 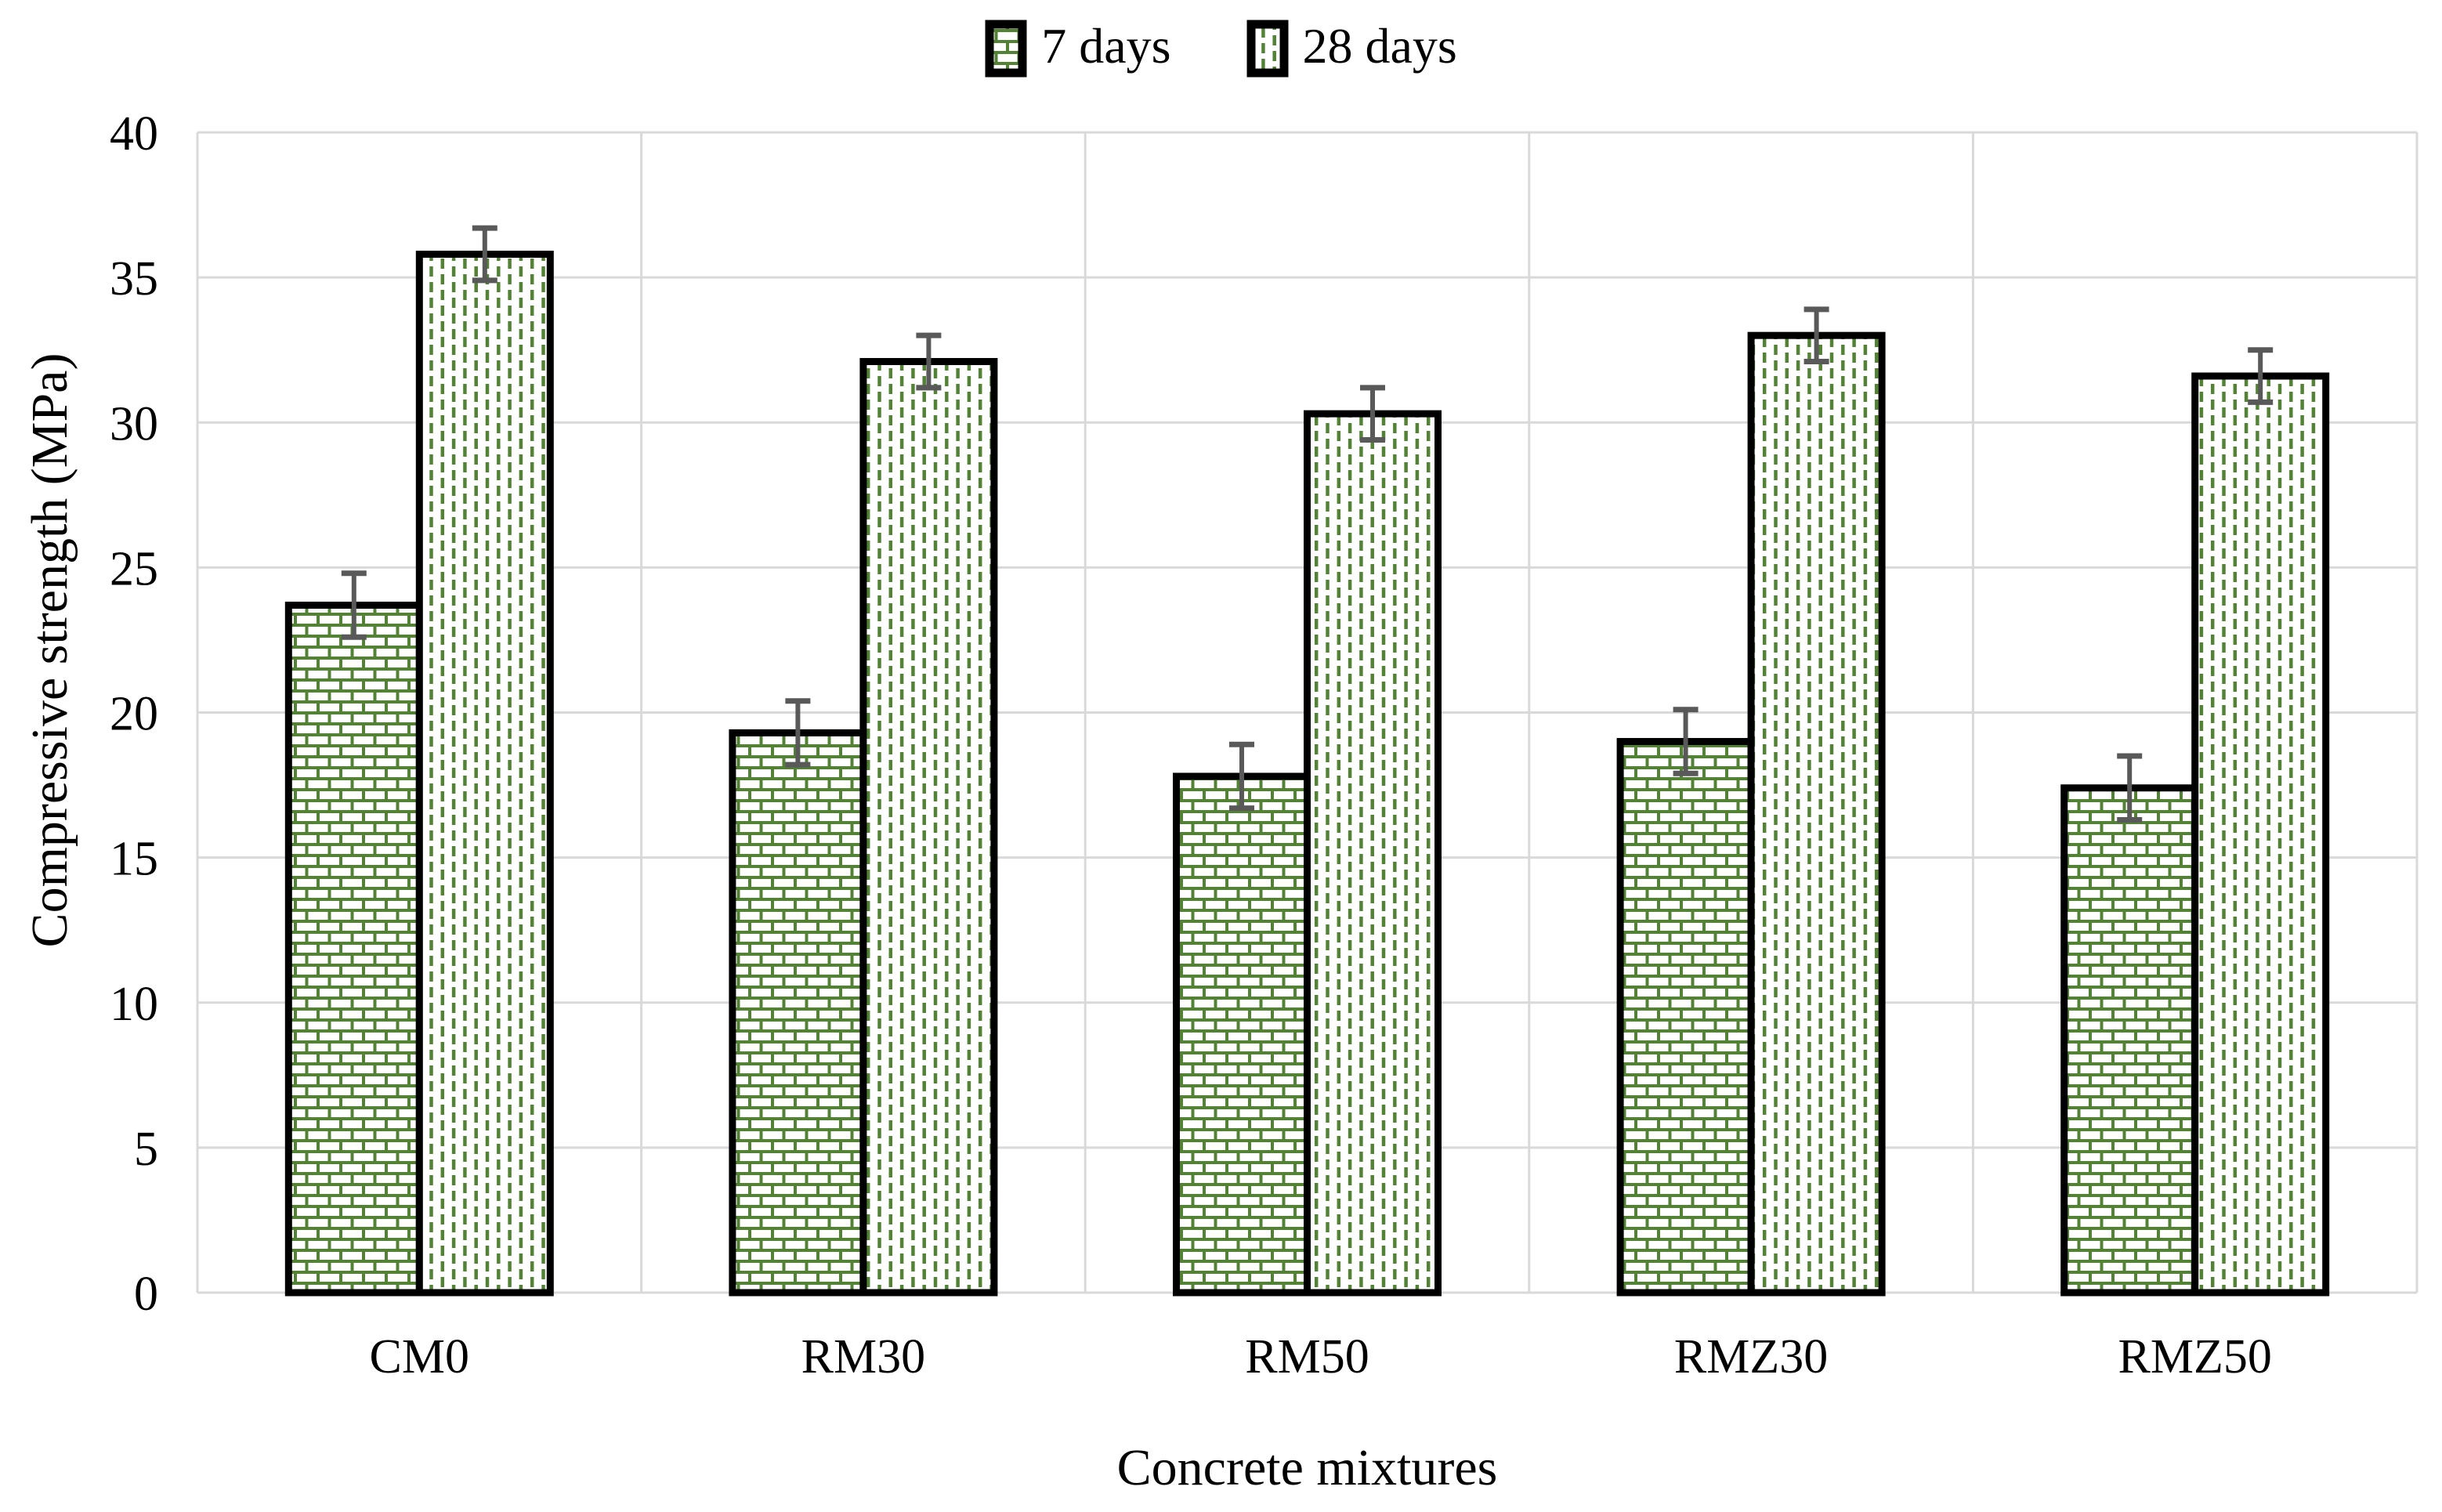 What do you see at coordinates (1267, 49) in the screenshot?
I see `legend-swatch-dash-pattern-icon` at bounding box center [1267, 49].